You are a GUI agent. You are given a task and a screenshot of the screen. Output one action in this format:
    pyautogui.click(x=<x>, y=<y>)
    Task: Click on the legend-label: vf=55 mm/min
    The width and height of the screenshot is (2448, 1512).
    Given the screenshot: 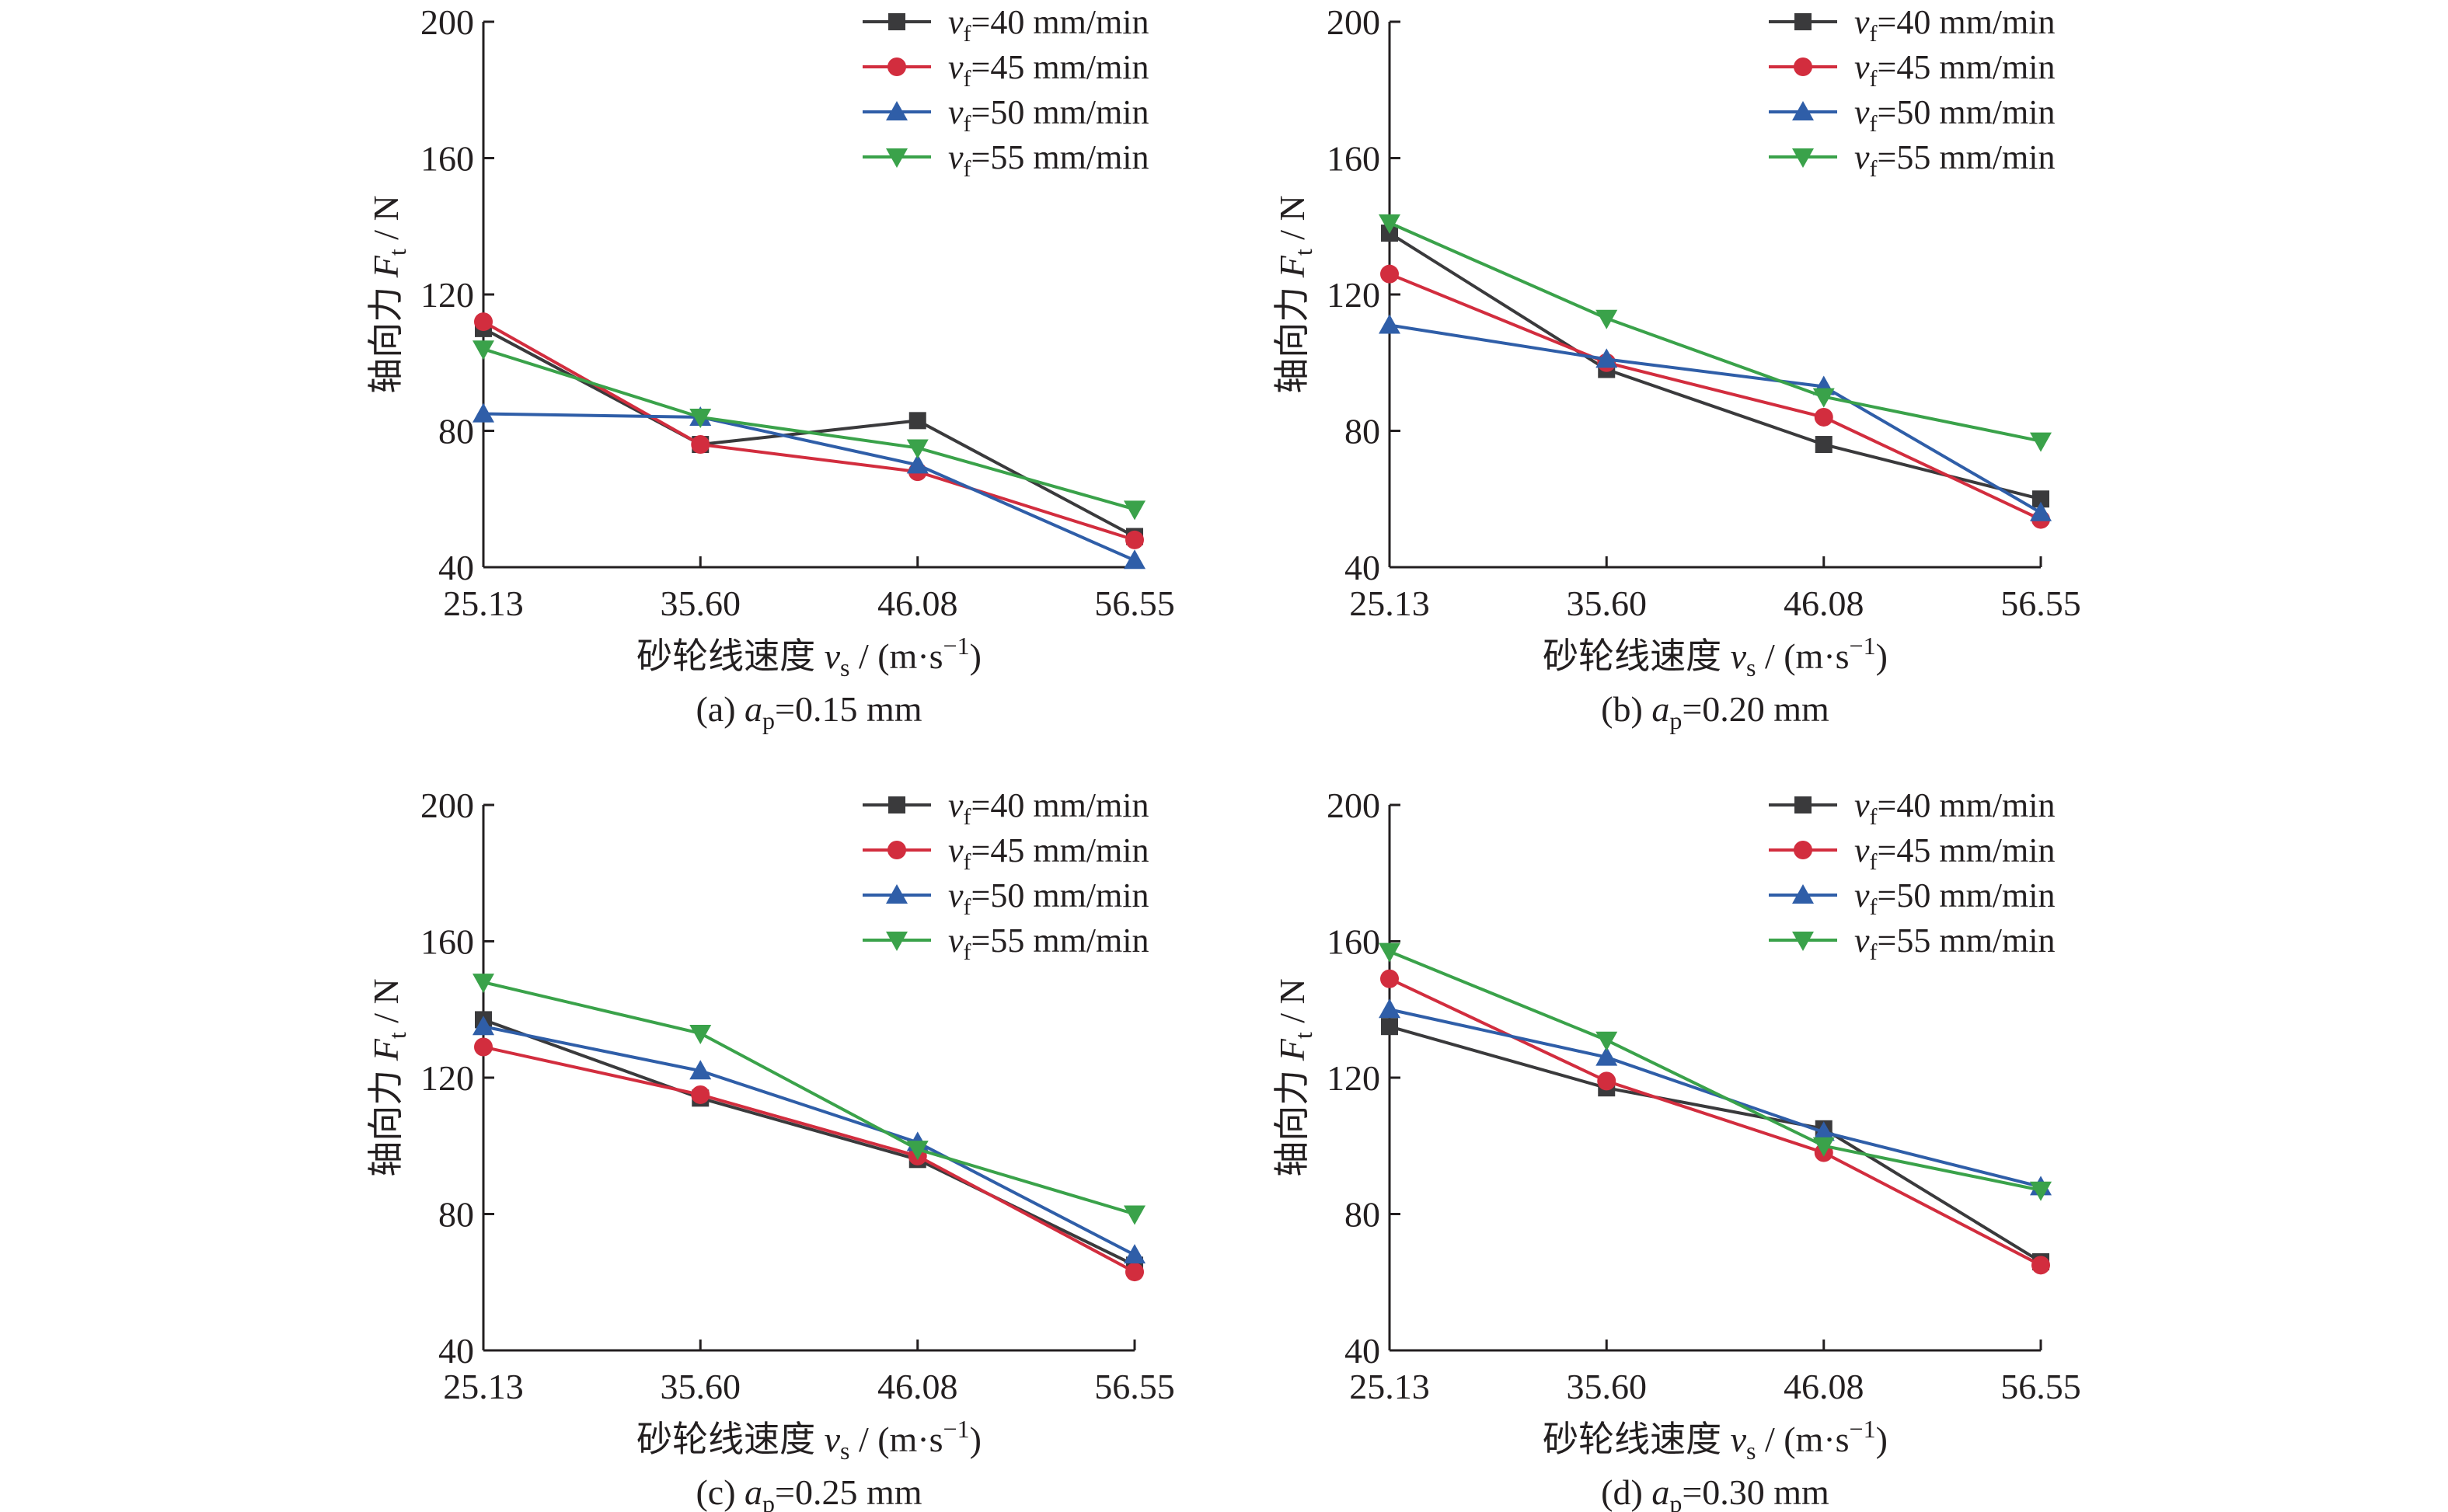 What is the action you would take?
    pyautogui.click(x=1048, y=160)
    